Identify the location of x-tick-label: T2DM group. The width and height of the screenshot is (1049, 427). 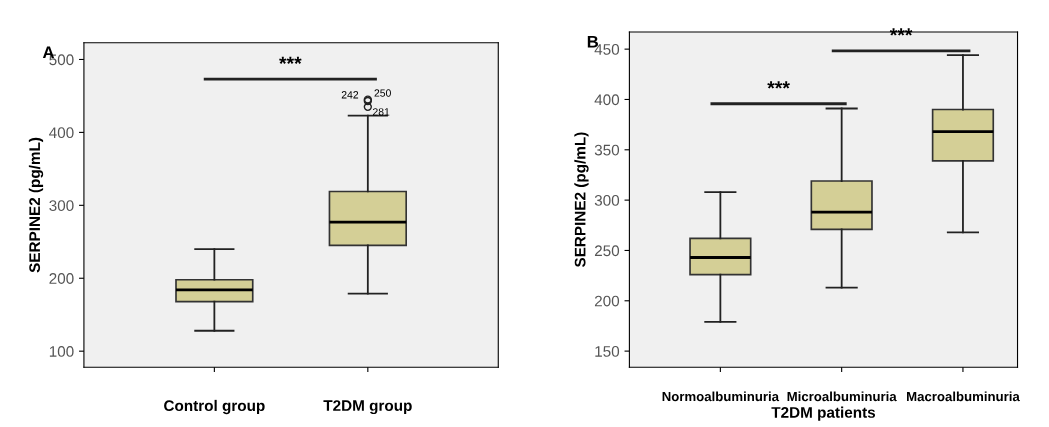
(367, 407).